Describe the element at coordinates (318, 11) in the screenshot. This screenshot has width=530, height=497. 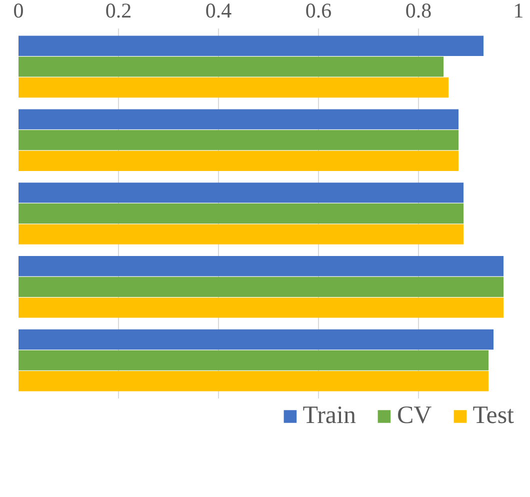
I see `x-tick-label: 0.6` at that location.